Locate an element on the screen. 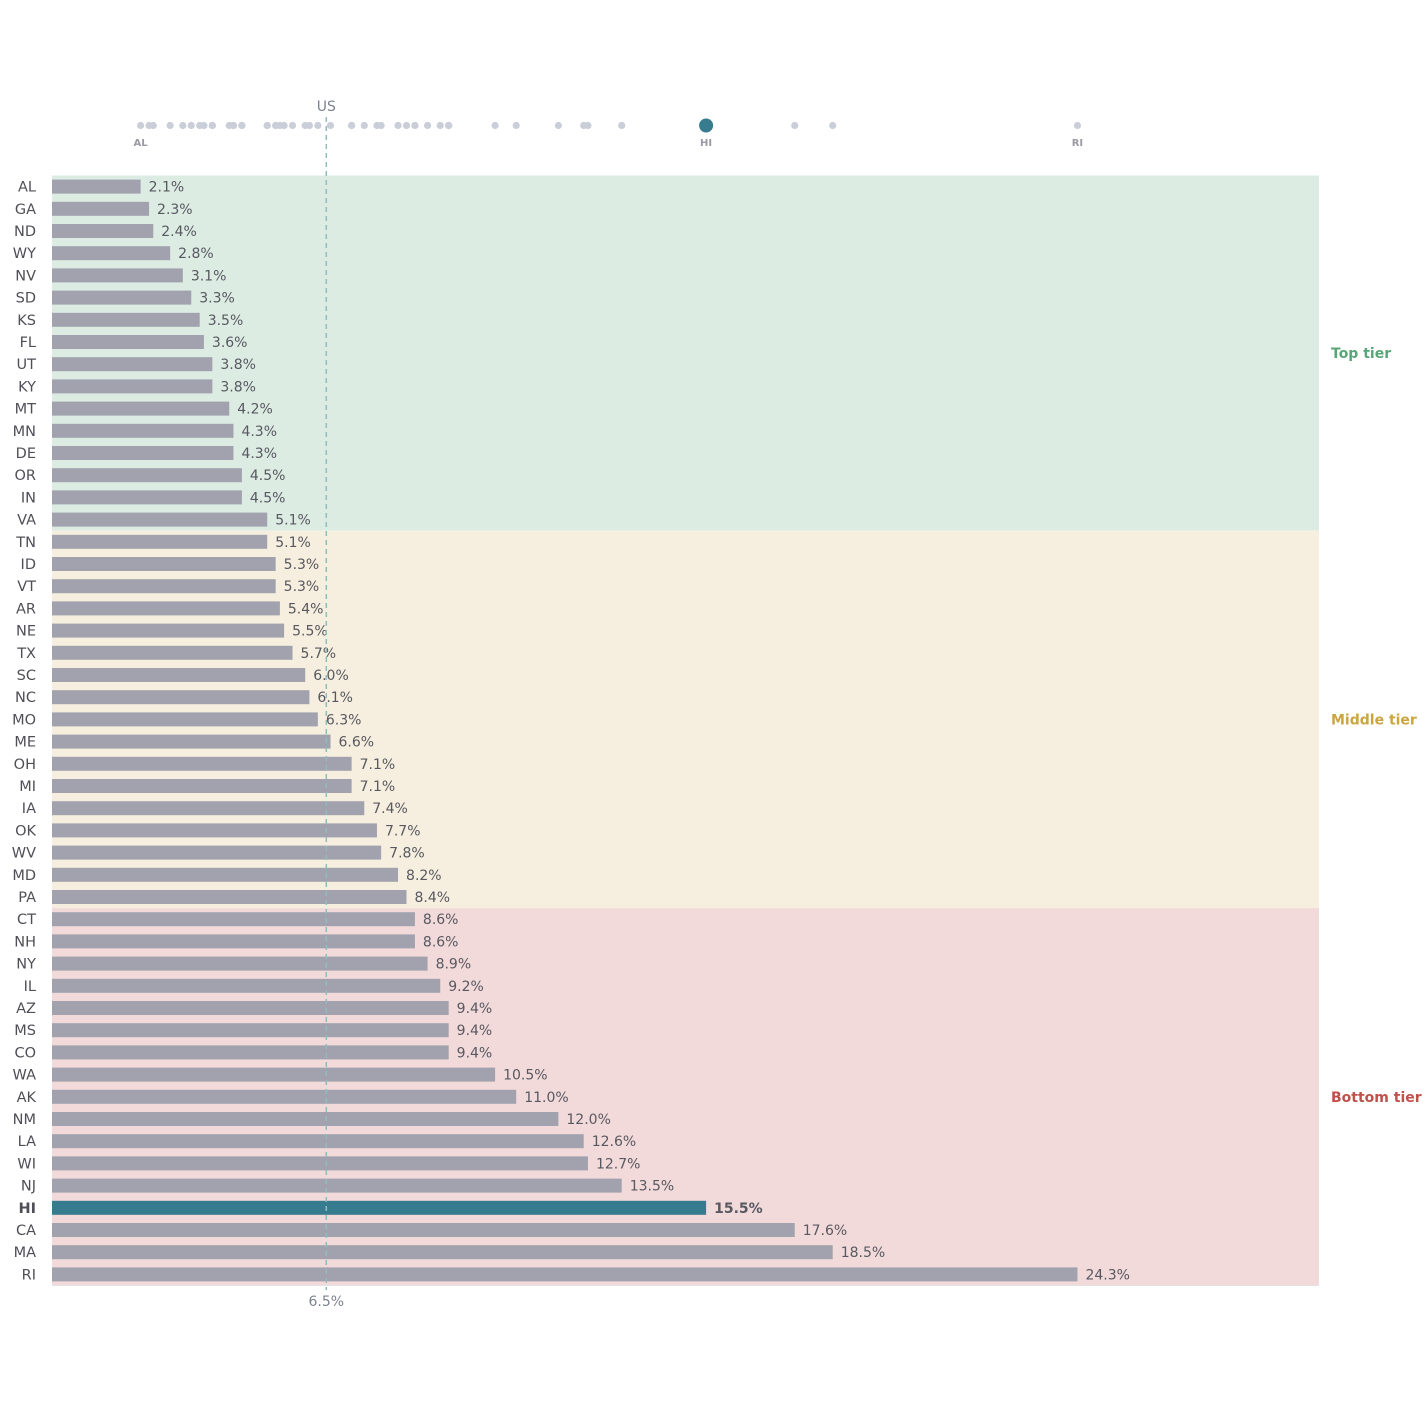 Image resolution: width=1427 pixels, height=1427 pixels. state-label: VA is located at coordinates (26, 521).